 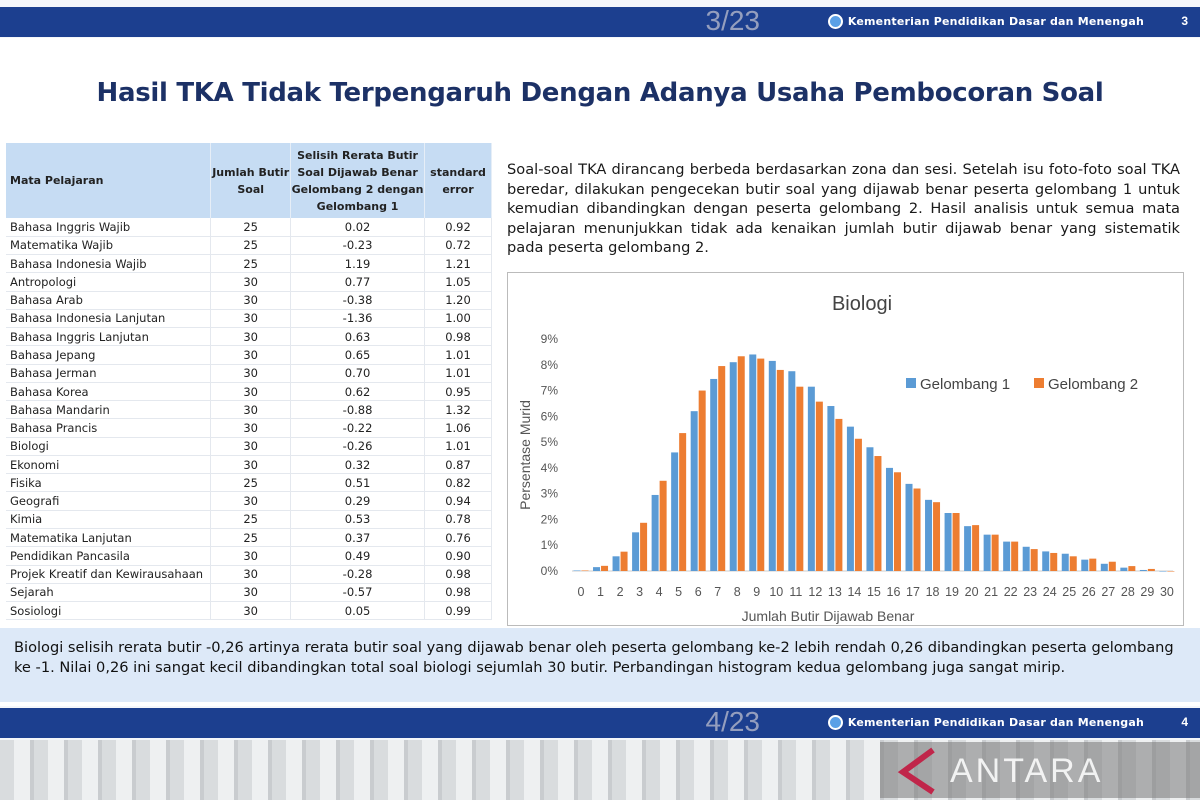 I want to click on table-cell: 0.62, so click(x=357, y=392).